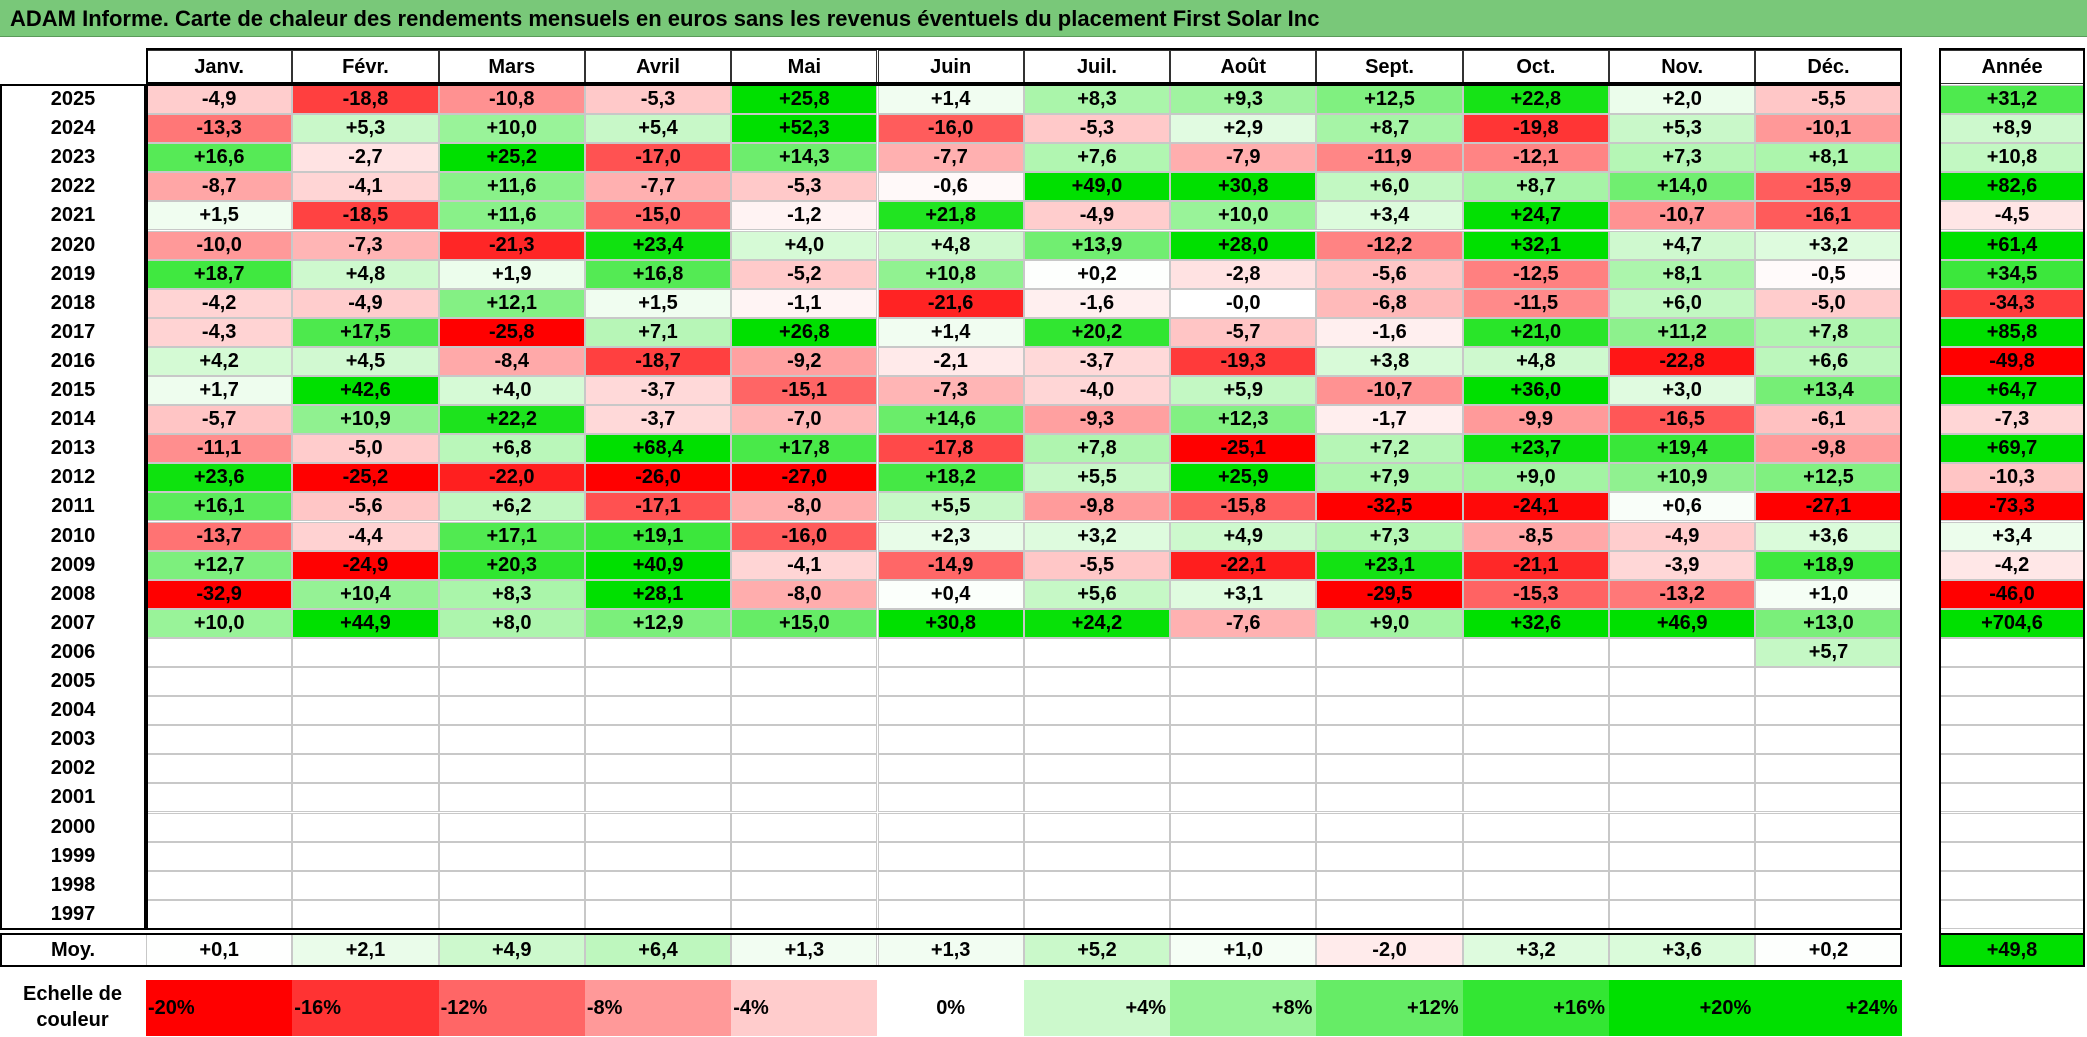 The image size is (2087, 1037). I want to click on color-scale-label: Echelle de couleur, so click(72, 1007).